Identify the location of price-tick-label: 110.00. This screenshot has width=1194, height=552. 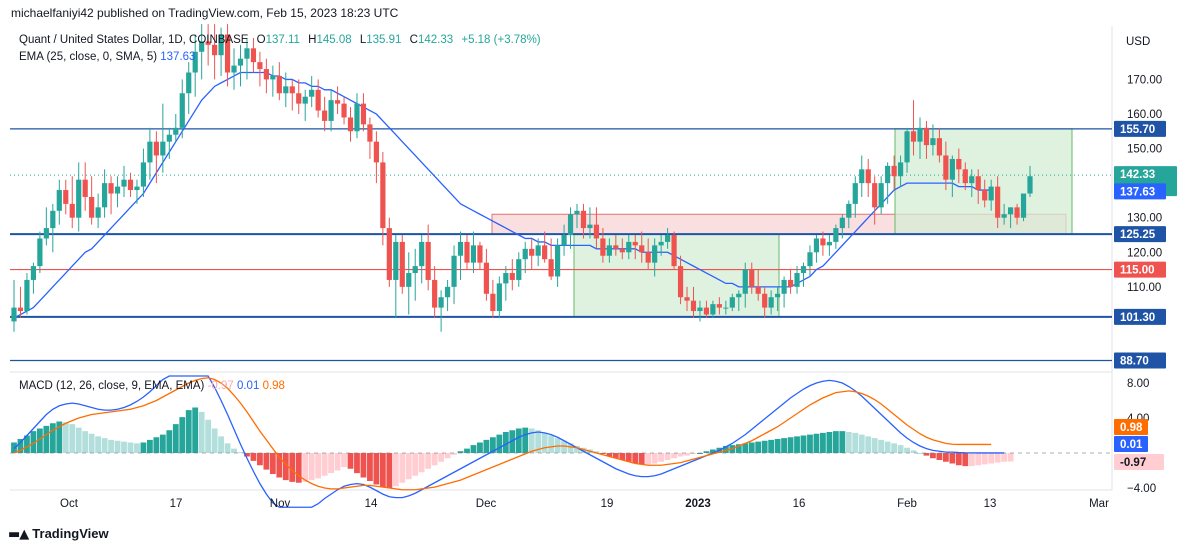
(1144, 288).